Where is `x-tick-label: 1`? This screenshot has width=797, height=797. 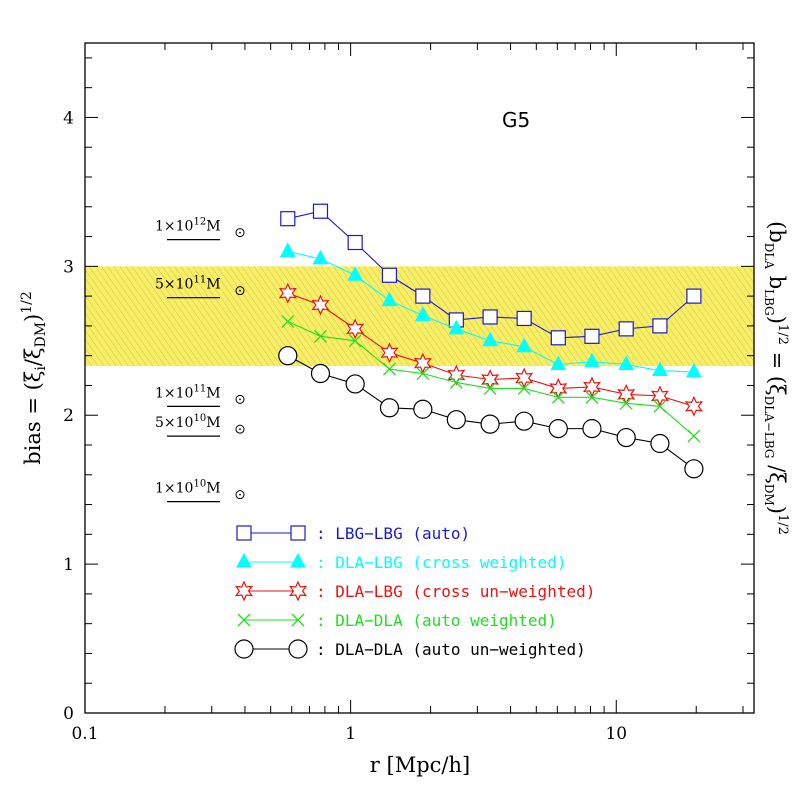
x-tick-label: 1 is located at coordinates (350, 734).